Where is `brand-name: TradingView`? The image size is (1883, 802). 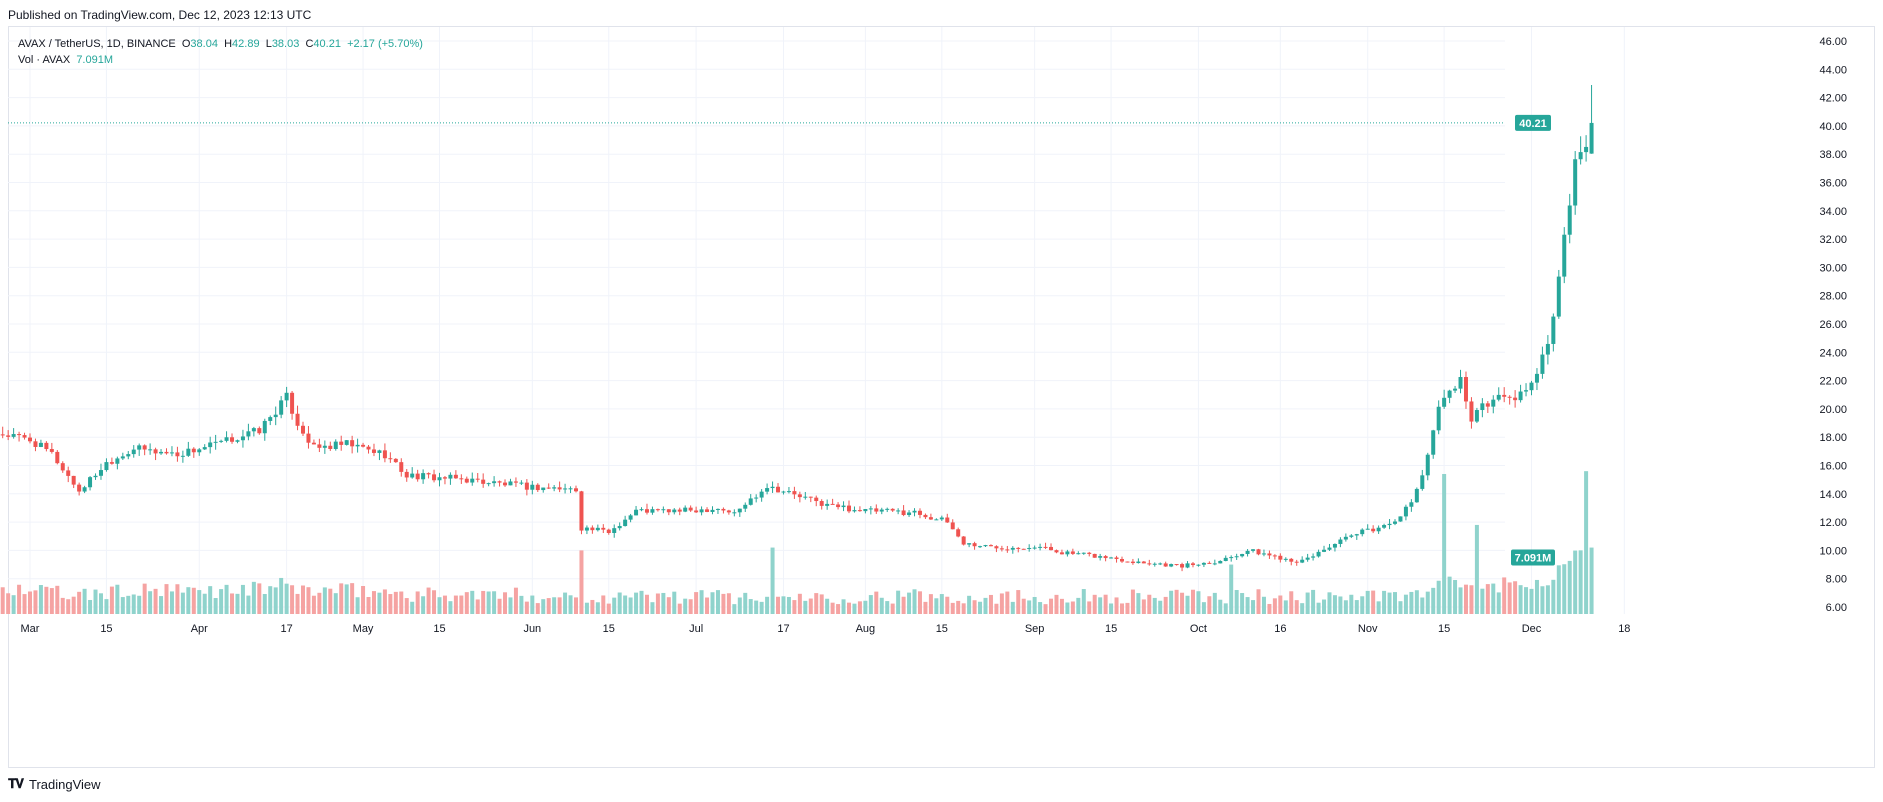
brand-name: TradingView is located at coordinates (65, 784).